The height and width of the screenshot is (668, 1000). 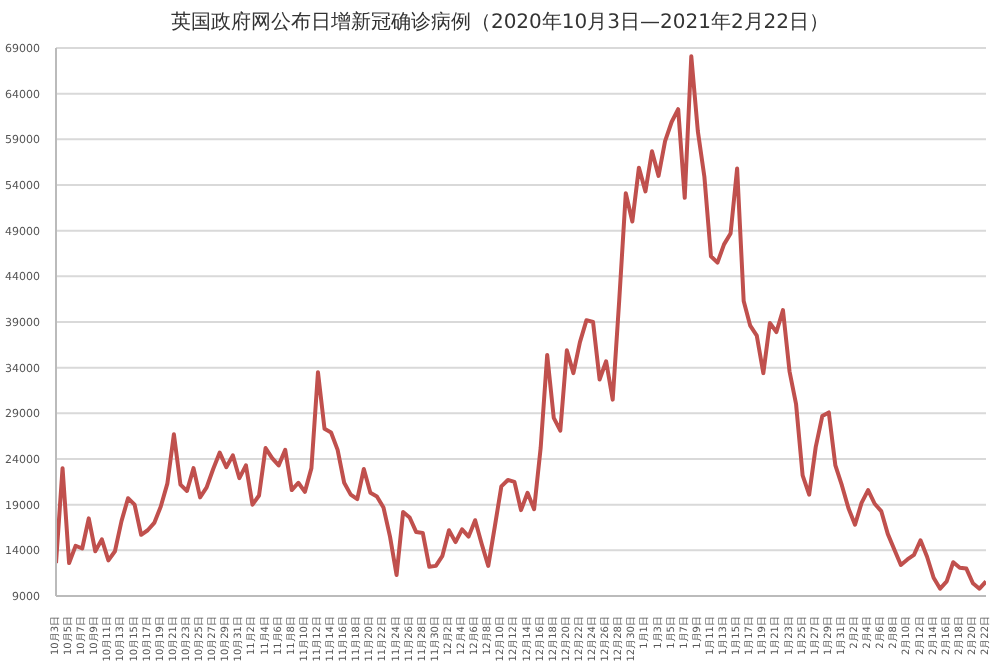 I want to click on chart-title: 英国政府网公布日增新冠确诊病例（2020年10月3日—2021年2月22日）, so click(x=500, y=22).